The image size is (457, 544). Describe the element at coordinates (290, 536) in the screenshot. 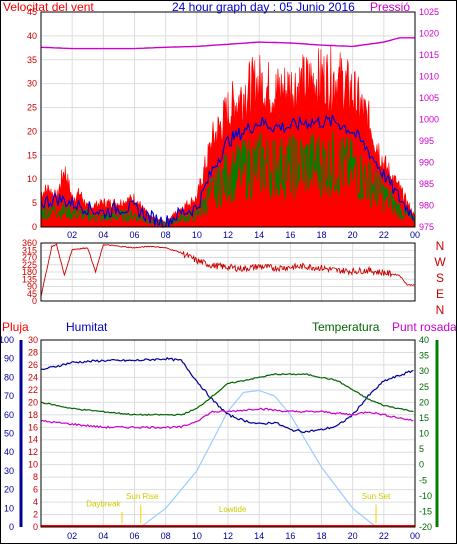

I see `x-tick-label: 16` at that location.